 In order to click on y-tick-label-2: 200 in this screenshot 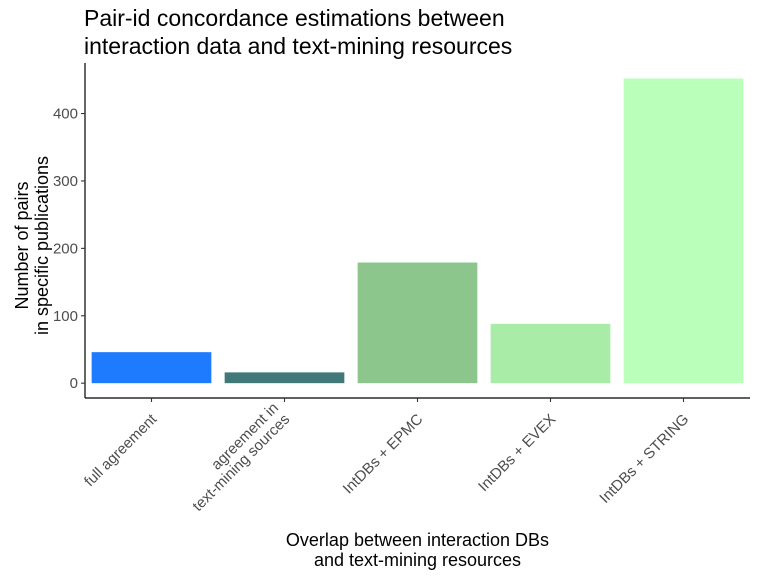, I will do `click(65, 248)`.